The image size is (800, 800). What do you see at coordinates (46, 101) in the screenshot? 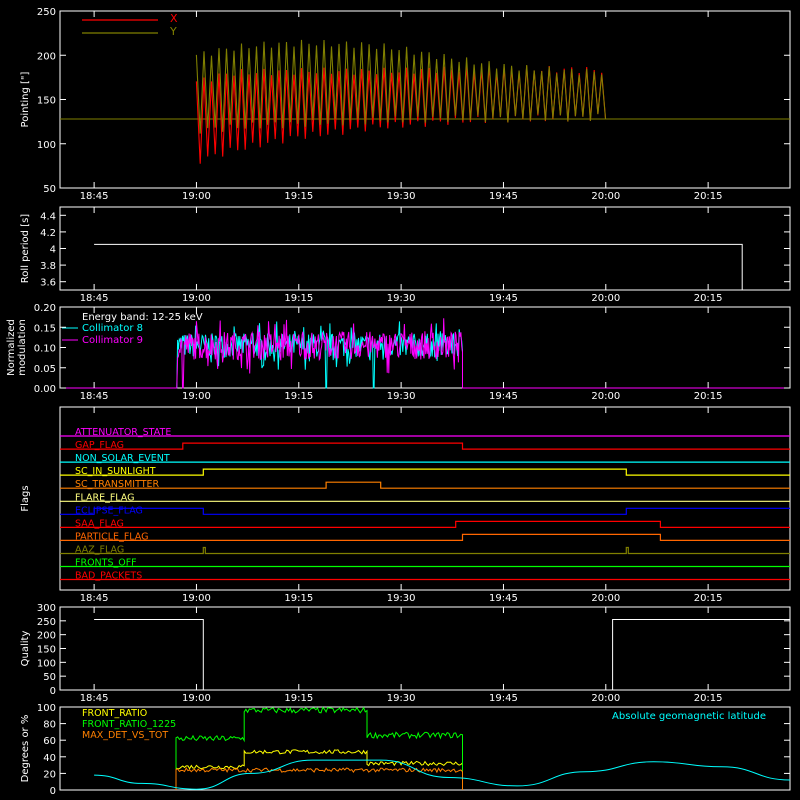
I see `y-tick-label-0-2: 150` at bounding box center [46, 101].